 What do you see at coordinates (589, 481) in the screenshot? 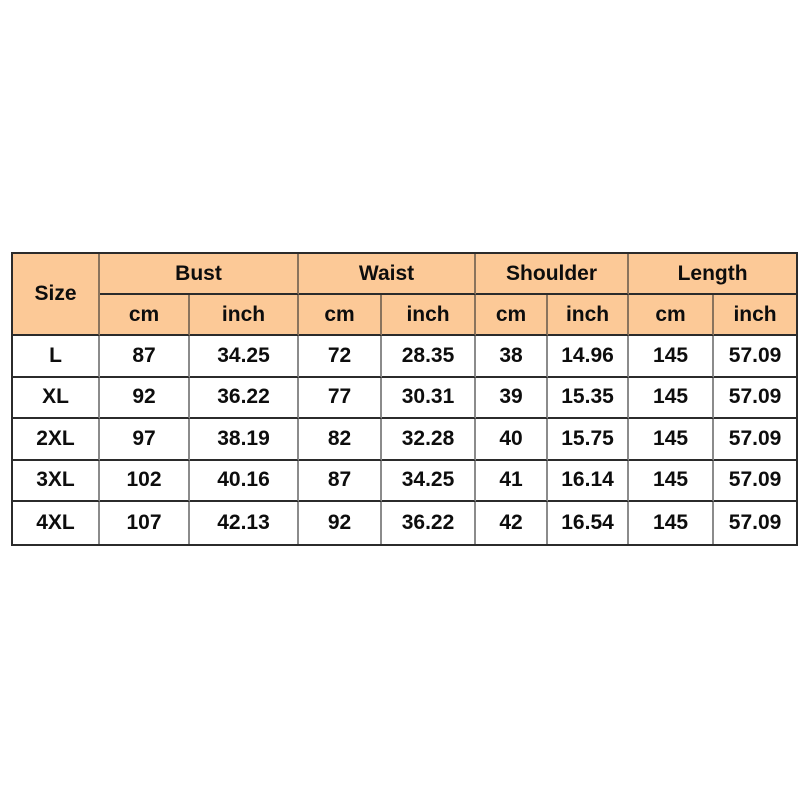
I see `value-cell: 16.14` at bounding box center [589, 481].